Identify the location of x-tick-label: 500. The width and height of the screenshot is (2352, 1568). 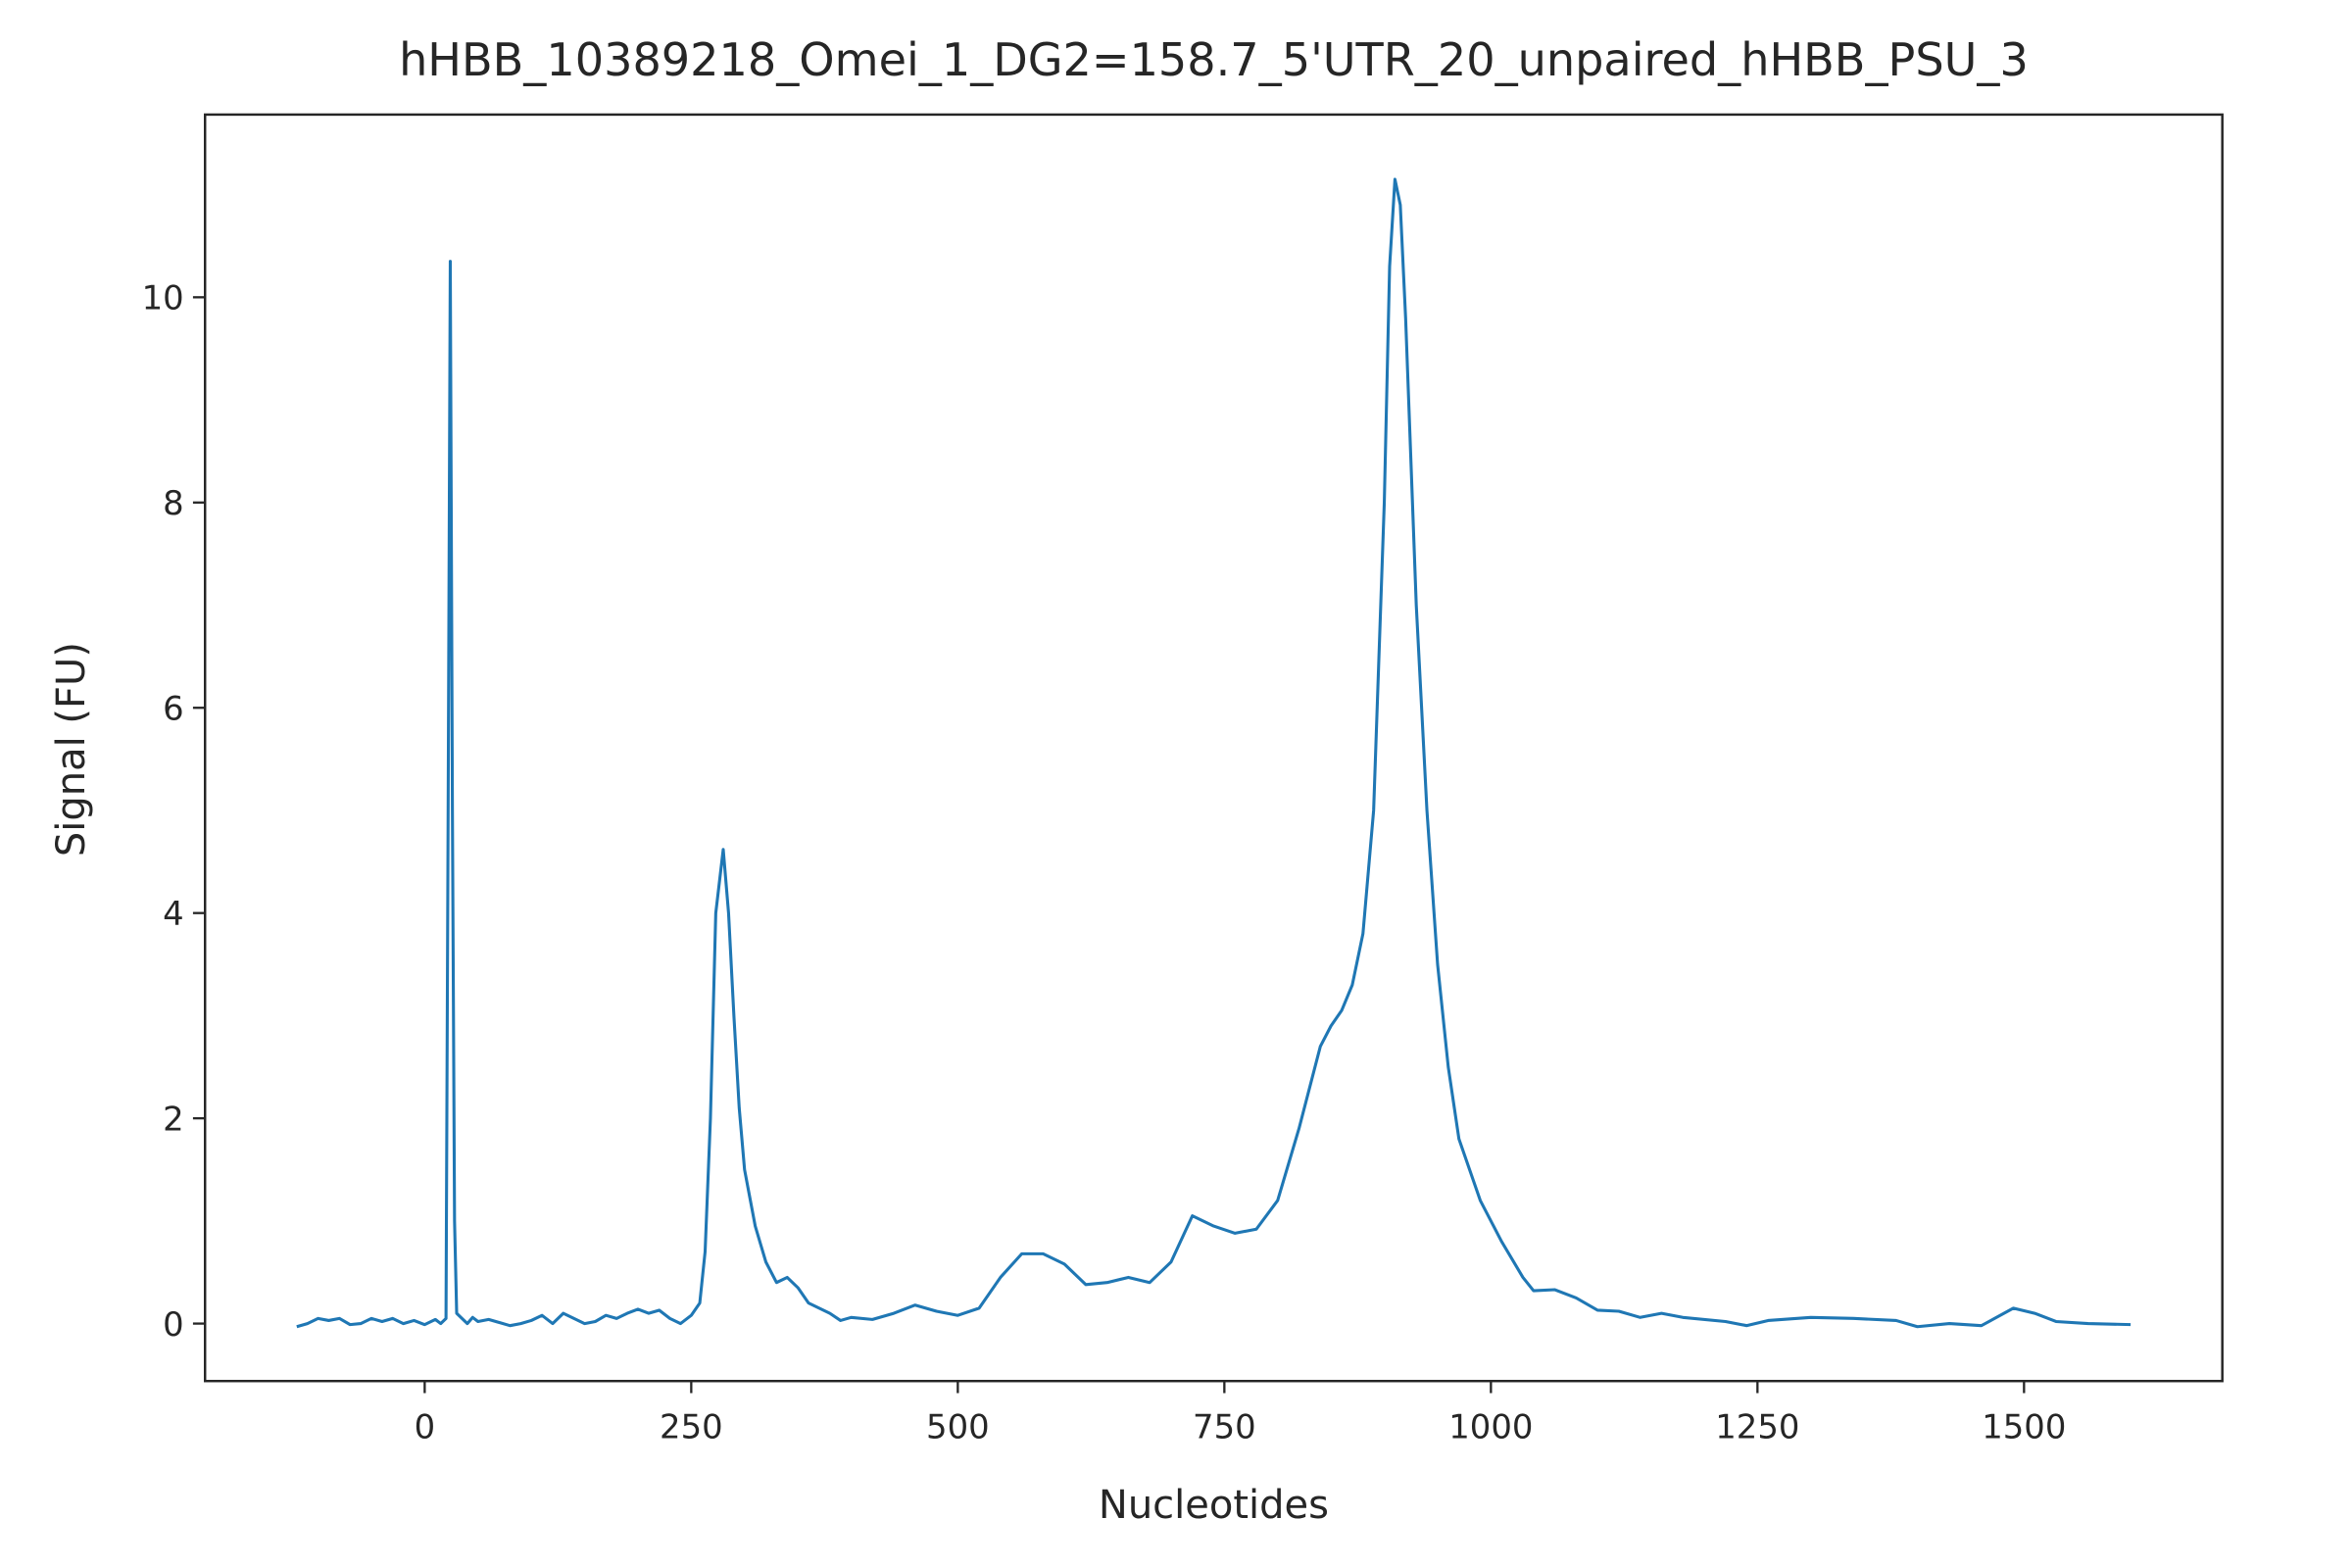
(958, 1427).